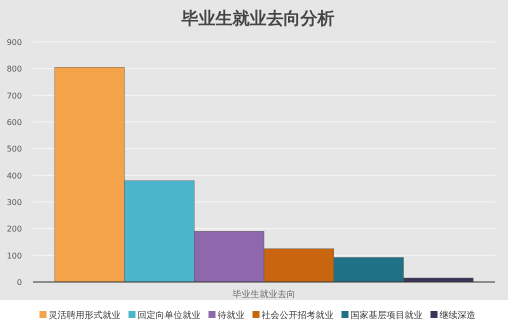 This screenshot has height=329, width=515. I want to click on y-tick-label: 500, so click(14, 149).